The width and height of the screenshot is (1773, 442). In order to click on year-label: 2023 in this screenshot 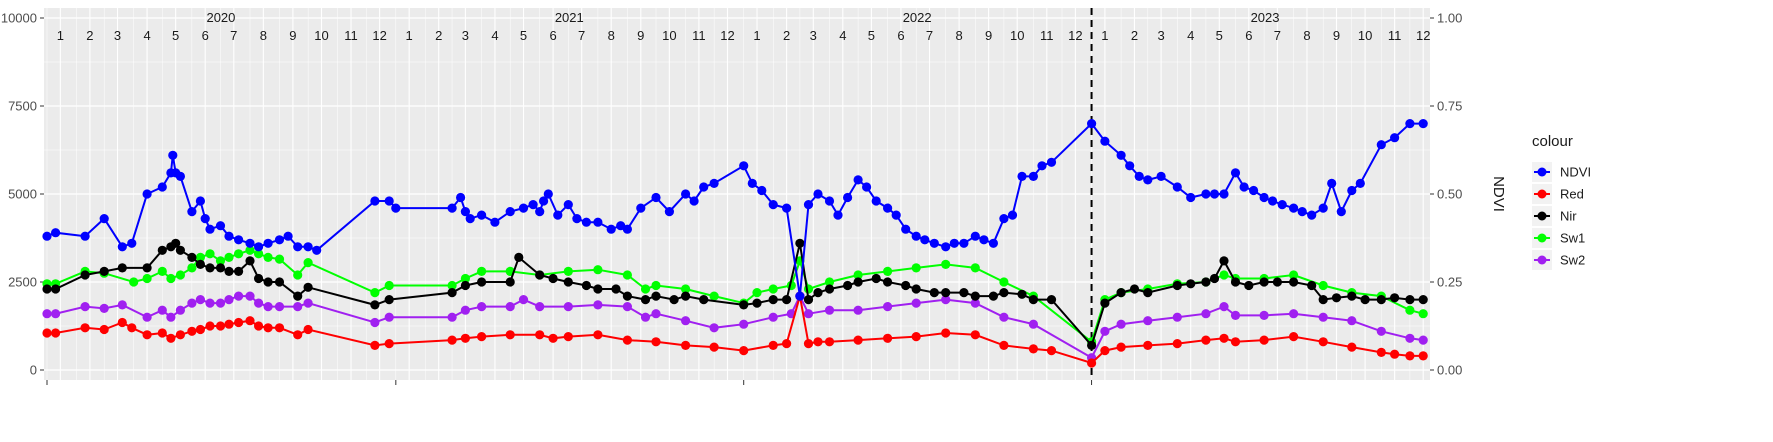, I will do `click(1265, 17)`.